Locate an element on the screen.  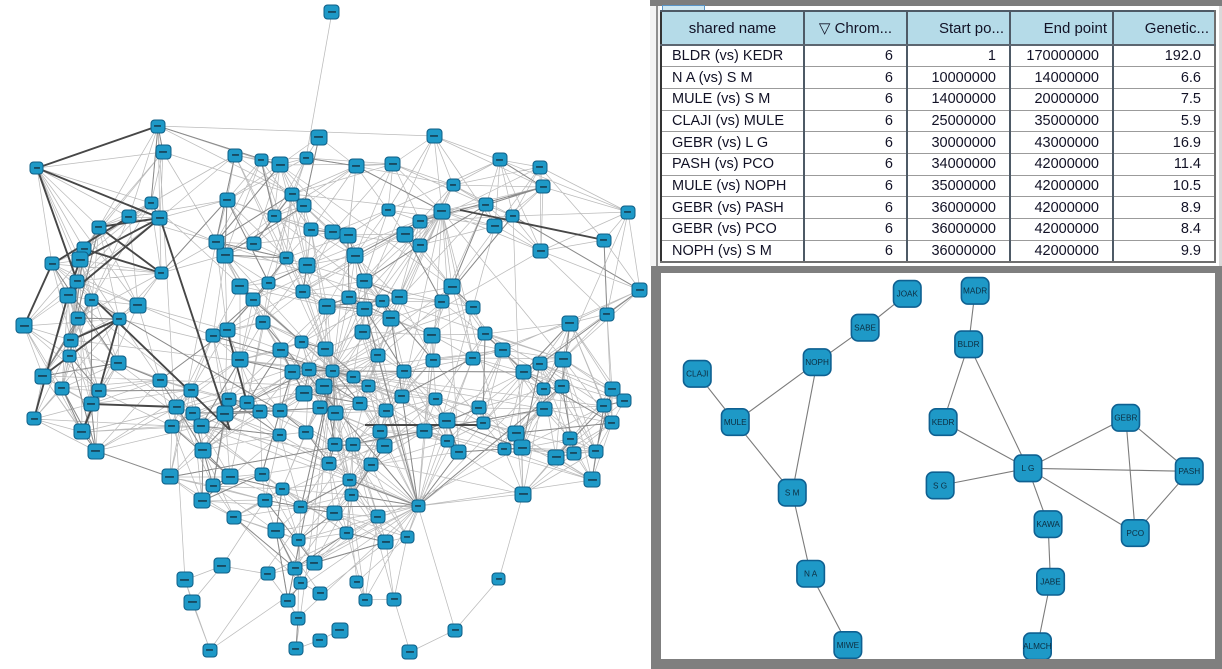
svg-text: GEBR is located at coordinates (1125, 417).